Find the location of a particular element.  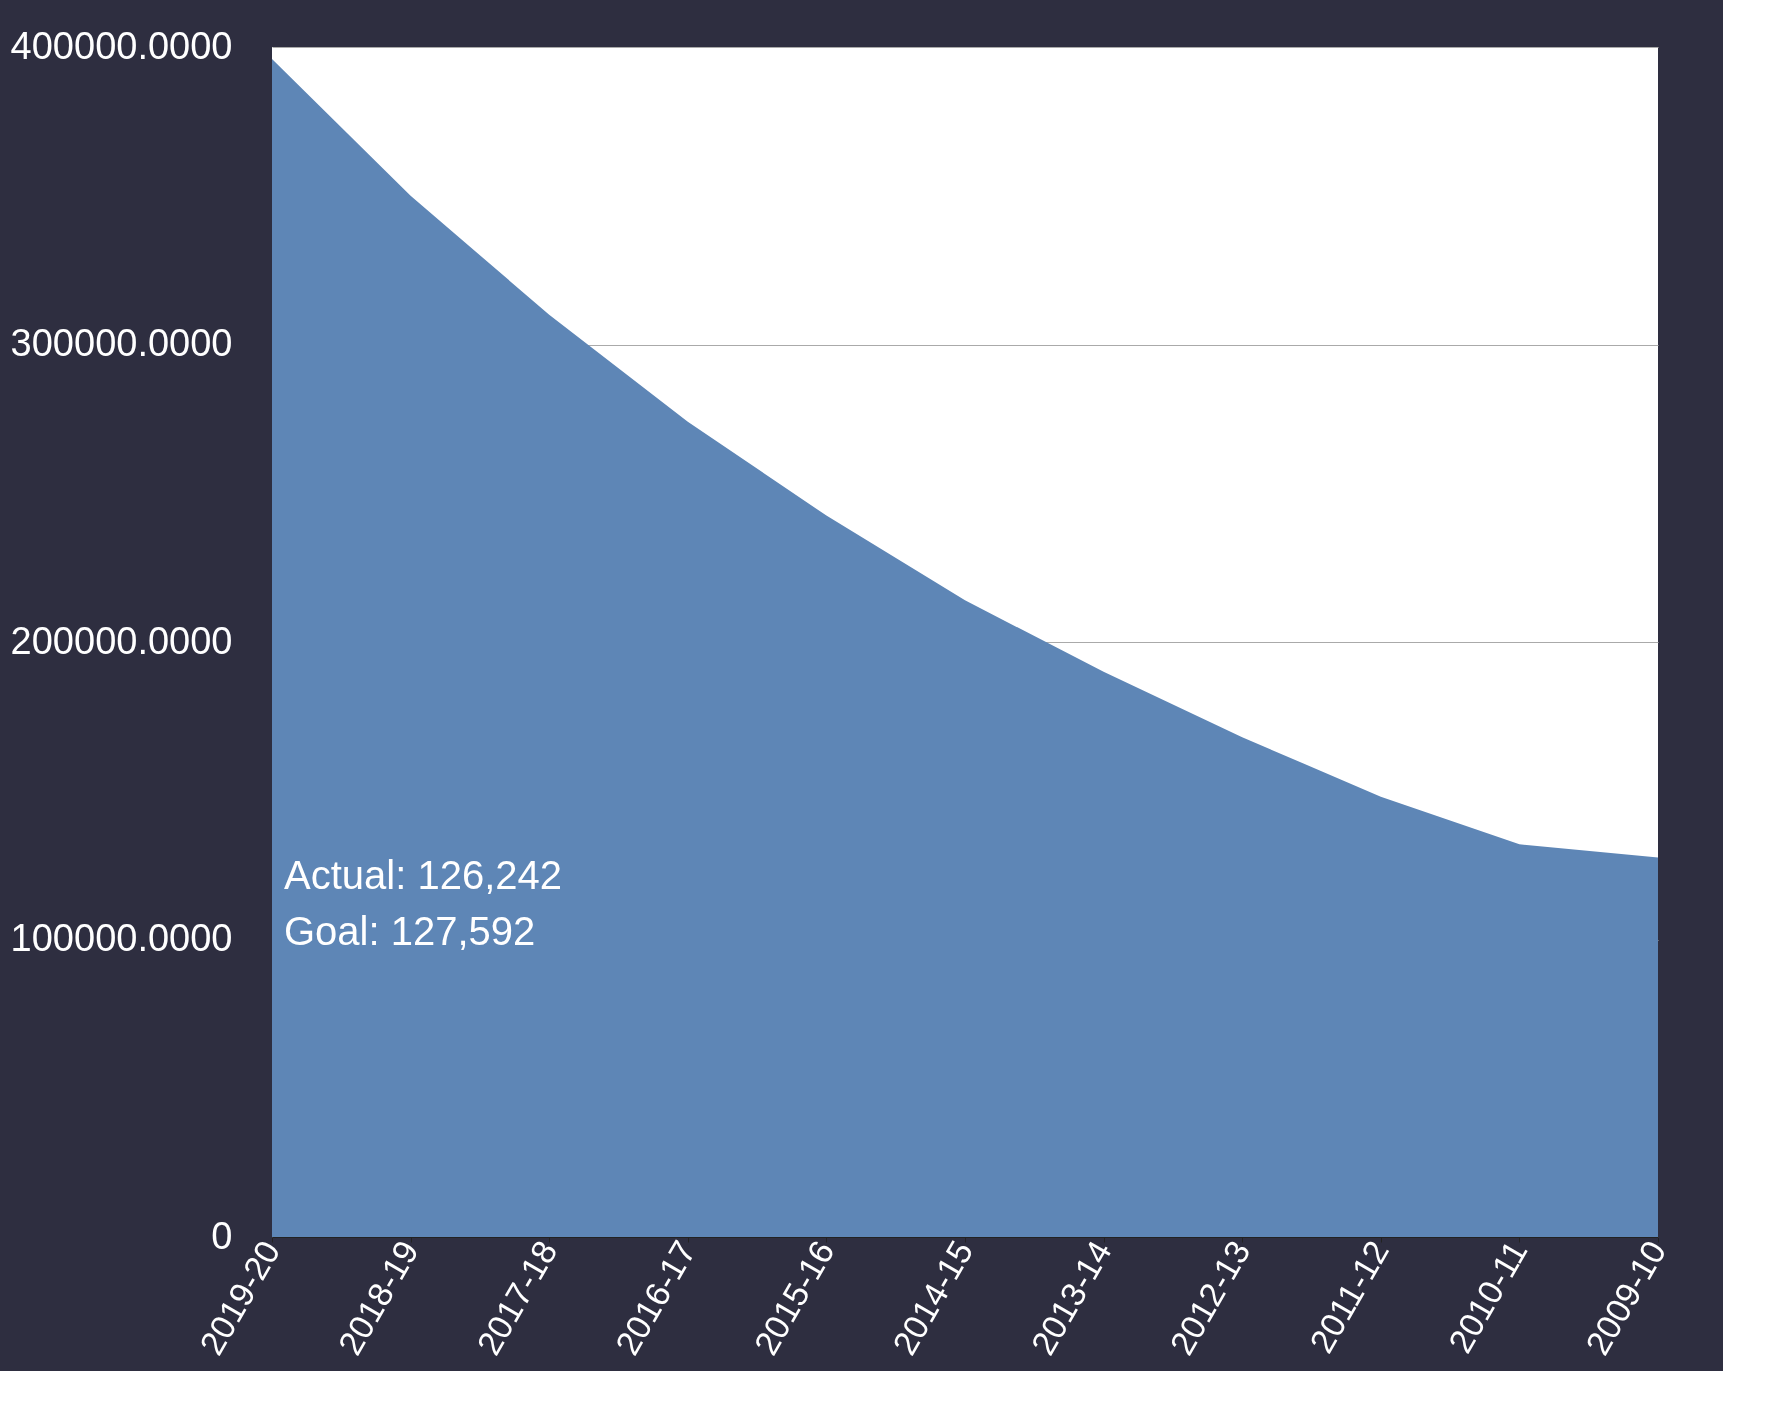

annotation: Goal: 127,592 is located at coordinates (410, 931).